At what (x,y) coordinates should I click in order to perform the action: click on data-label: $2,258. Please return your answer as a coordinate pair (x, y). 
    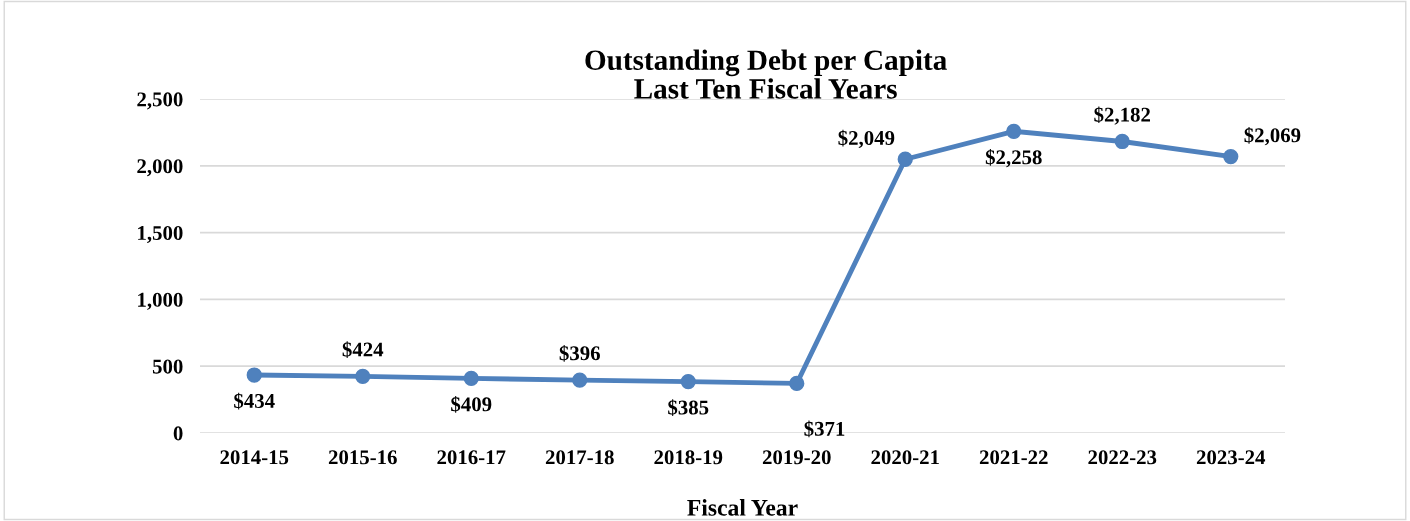
    Looking at the image, I should click on (1013, 158).